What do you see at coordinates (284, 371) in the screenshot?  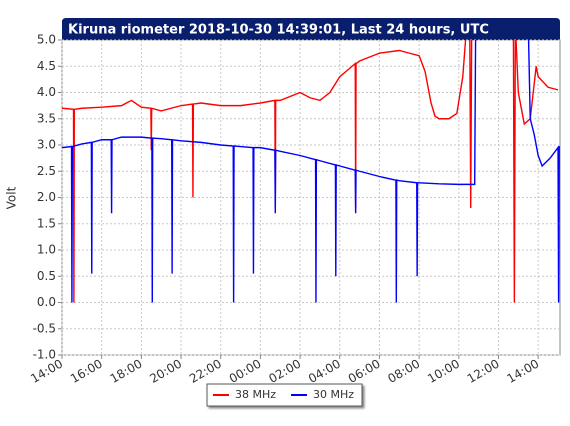 I see `x-tick-label: 02:00` at bounding box center [284, 371].